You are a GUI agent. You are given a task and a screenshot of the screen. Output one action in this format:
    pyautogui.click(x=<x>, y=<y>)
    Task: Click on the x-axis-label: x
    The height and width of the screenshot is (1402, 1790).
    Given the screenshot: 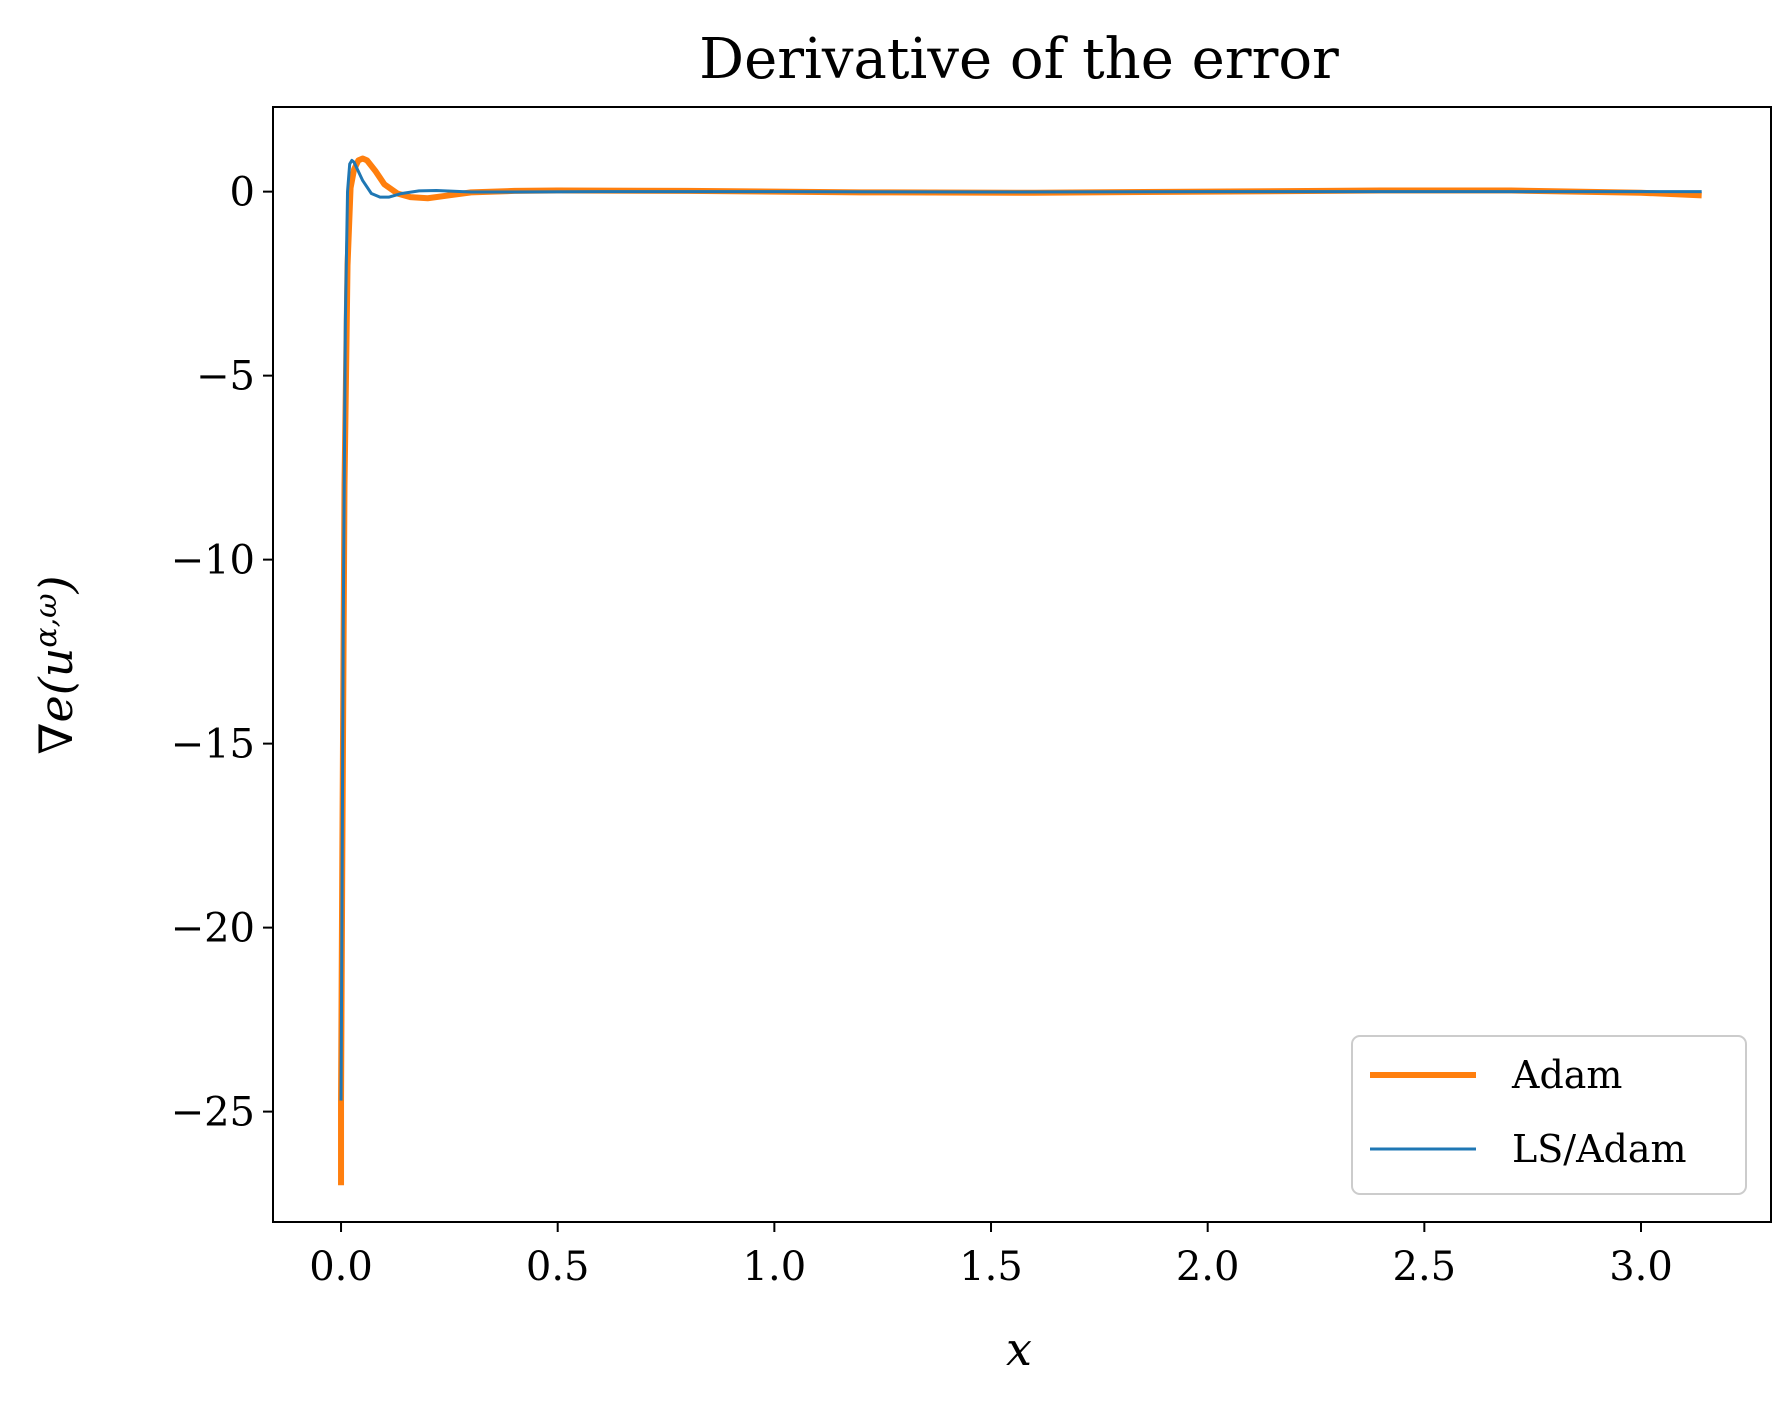 What is the action you would take?
    pyautogui.click(x=1019, y=1349)
    